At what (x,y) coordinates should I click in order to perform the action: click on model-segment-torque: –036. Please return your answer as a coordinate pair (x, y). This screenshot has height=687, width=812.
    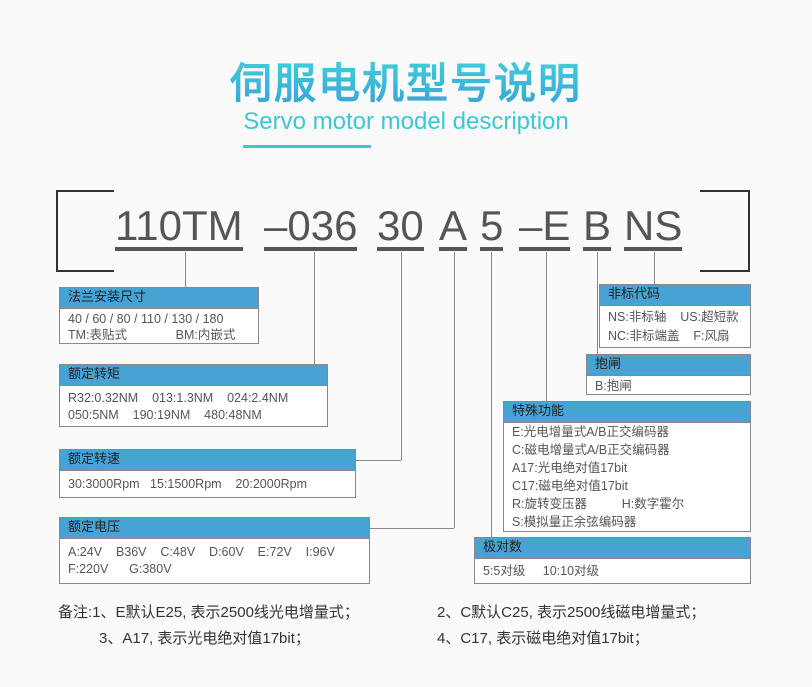
    Looking at the image, I should click on (311, 226).